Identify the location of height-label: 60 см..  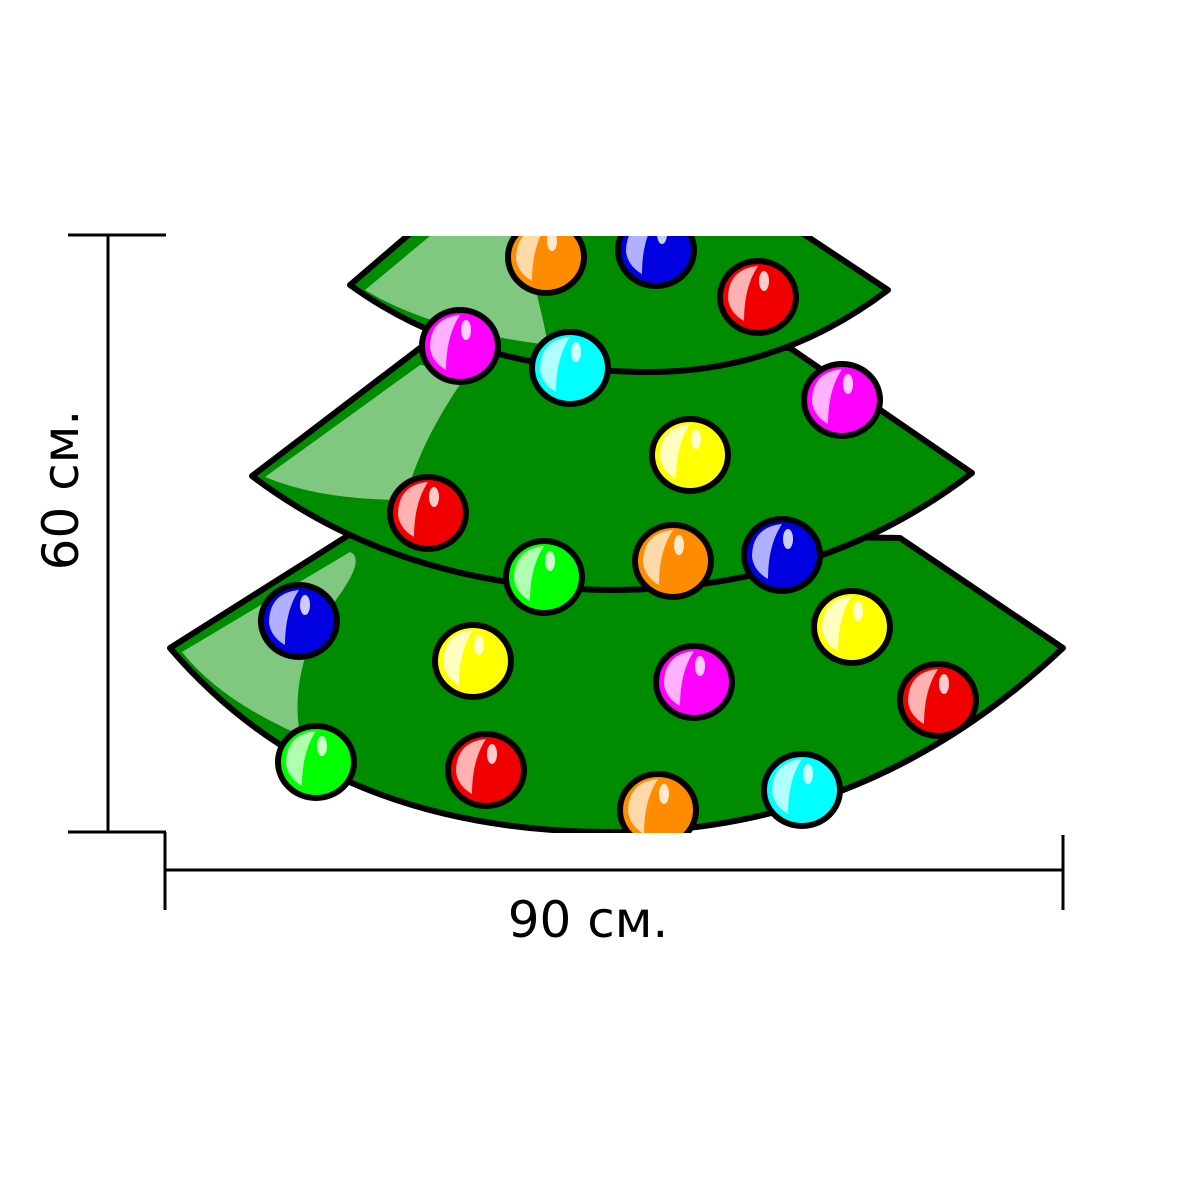
(61, 490).